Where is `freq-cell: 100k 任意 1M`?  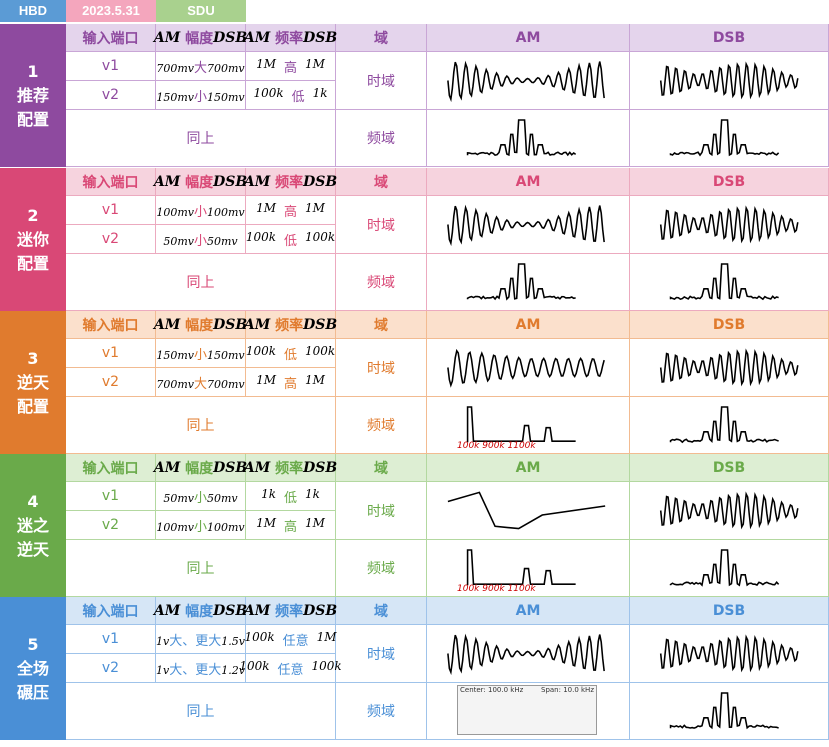 freq-cell: 100k 任意 1M is located at coordinates (291, 639).